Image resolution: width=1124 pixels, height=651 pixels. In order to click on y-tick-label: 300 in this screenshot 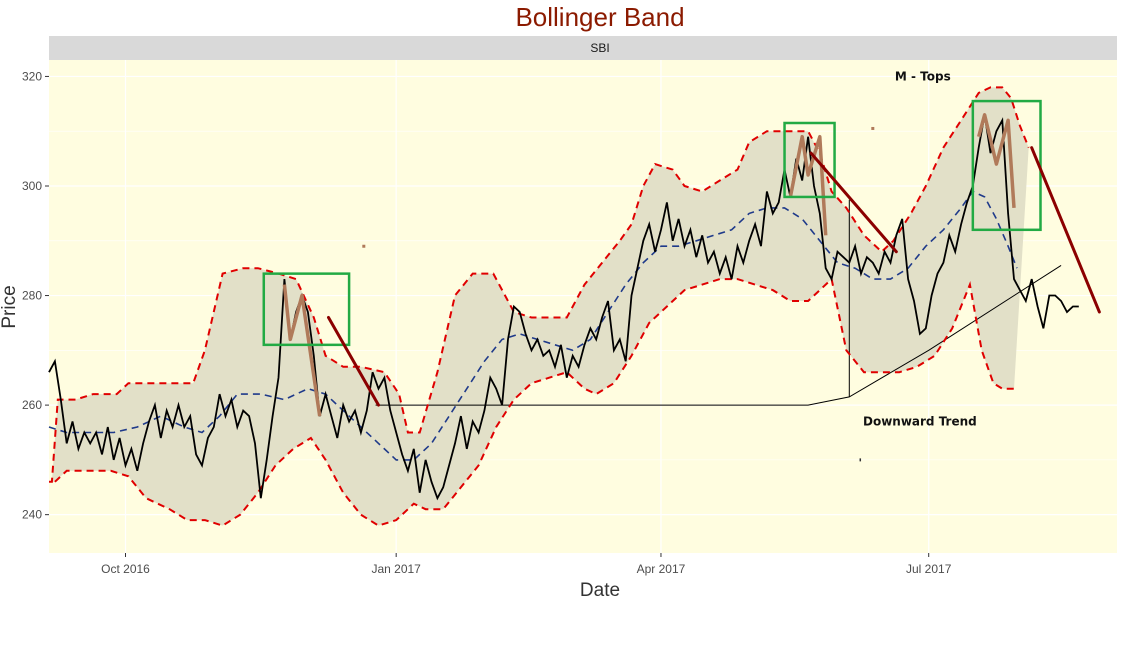, I will do `click(32, 186)`.